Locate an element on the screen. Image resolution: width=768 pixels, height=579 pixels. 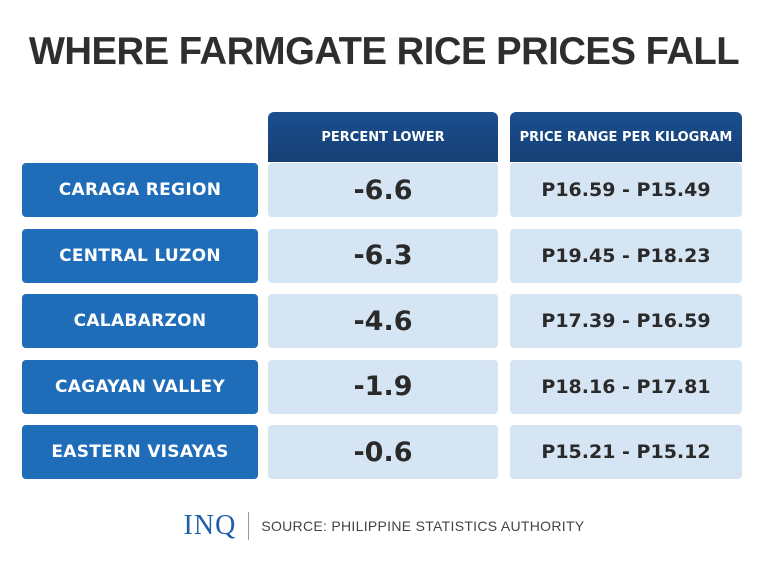
price-cell: P18.16 - P17.81 is located at coordinates (626, 386).